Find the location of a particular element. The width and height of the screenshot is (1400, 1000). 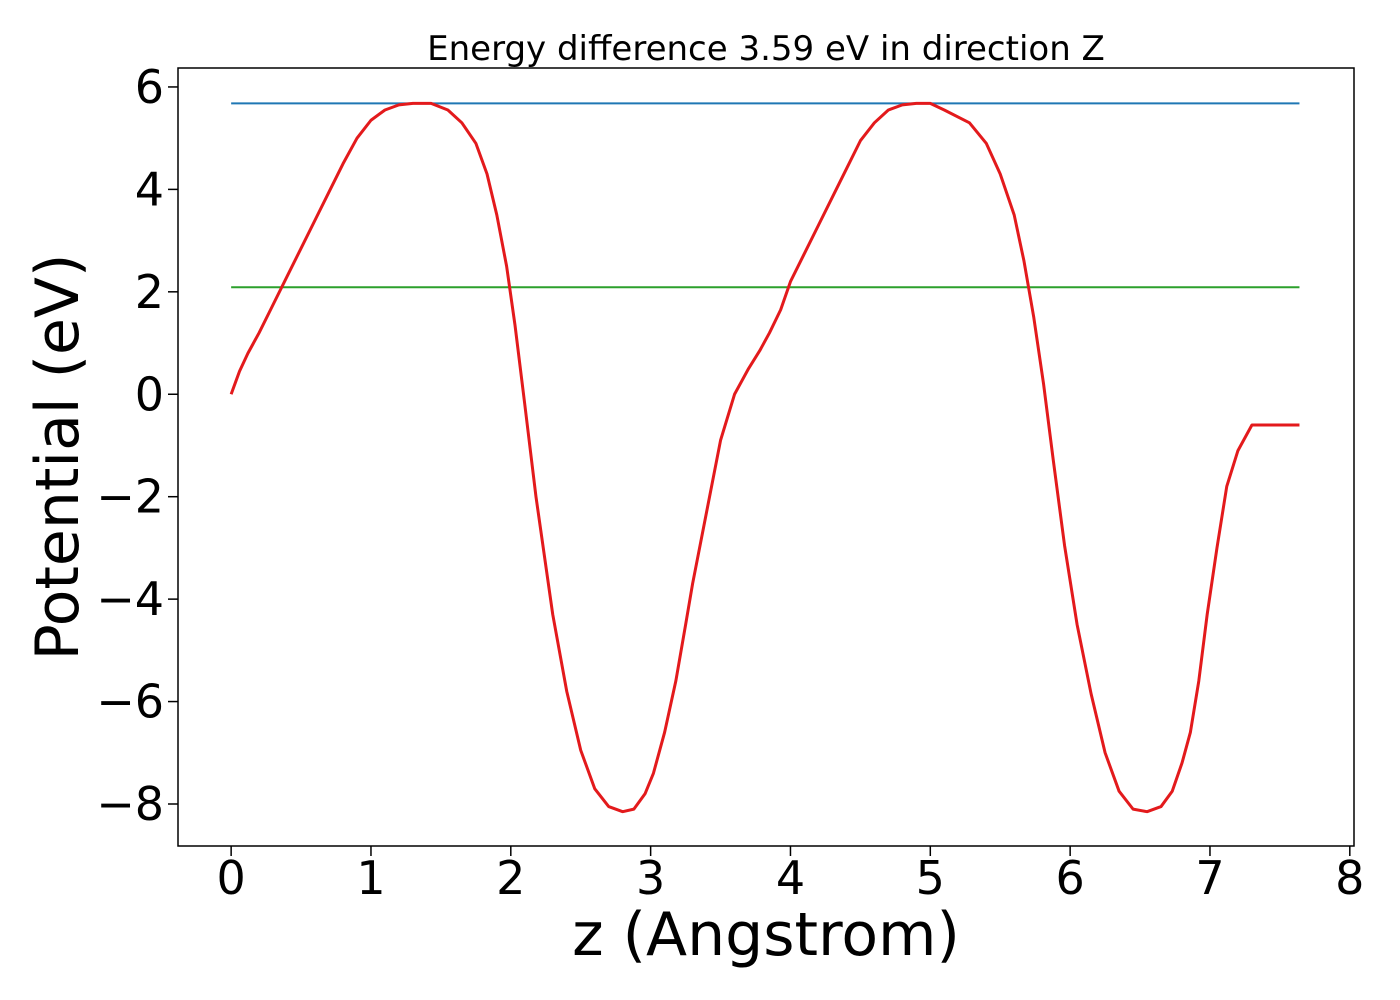

x-tick-label: 5 is located at coordinates (930, 878).